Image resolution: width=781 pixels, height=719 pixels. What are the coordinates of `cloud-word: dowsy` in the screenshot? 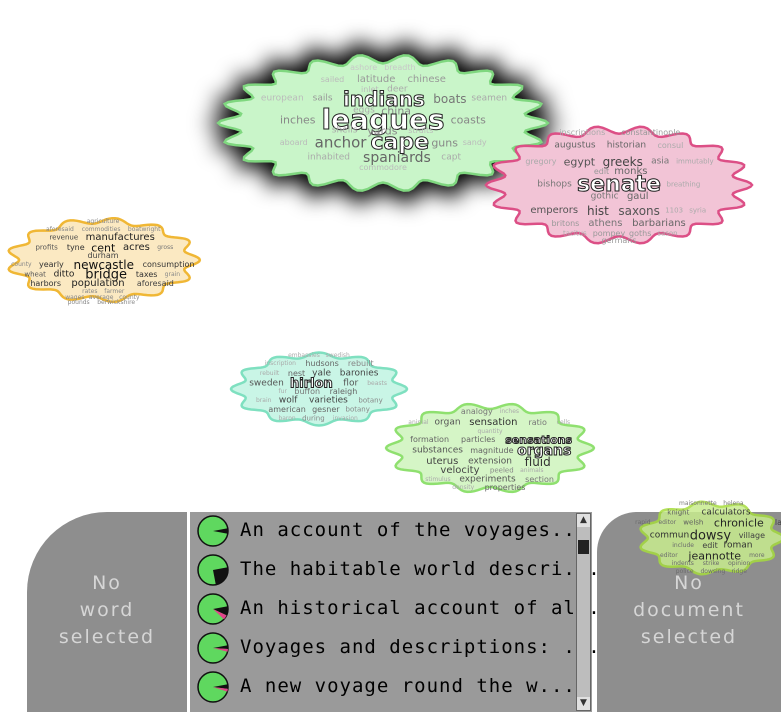 It's located at (710, 536).